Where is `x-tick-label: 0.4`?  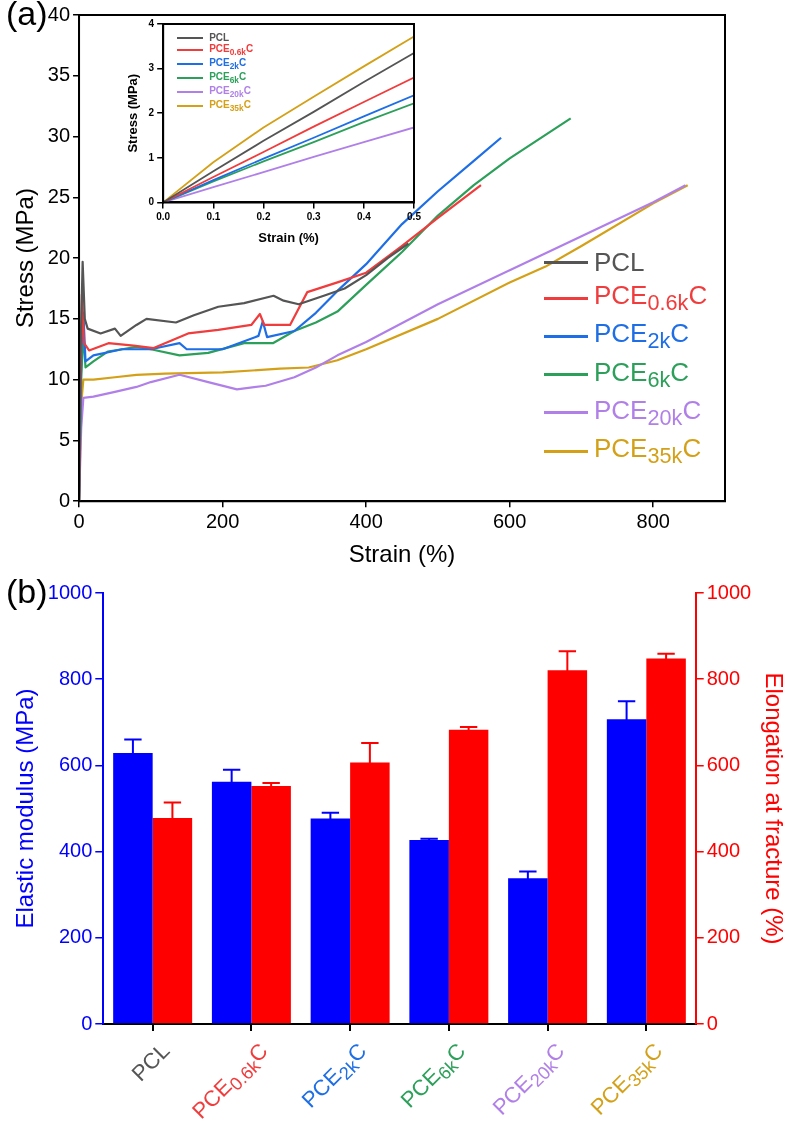
x-tick-label: 0.4 is located at coordinates (364, 217).